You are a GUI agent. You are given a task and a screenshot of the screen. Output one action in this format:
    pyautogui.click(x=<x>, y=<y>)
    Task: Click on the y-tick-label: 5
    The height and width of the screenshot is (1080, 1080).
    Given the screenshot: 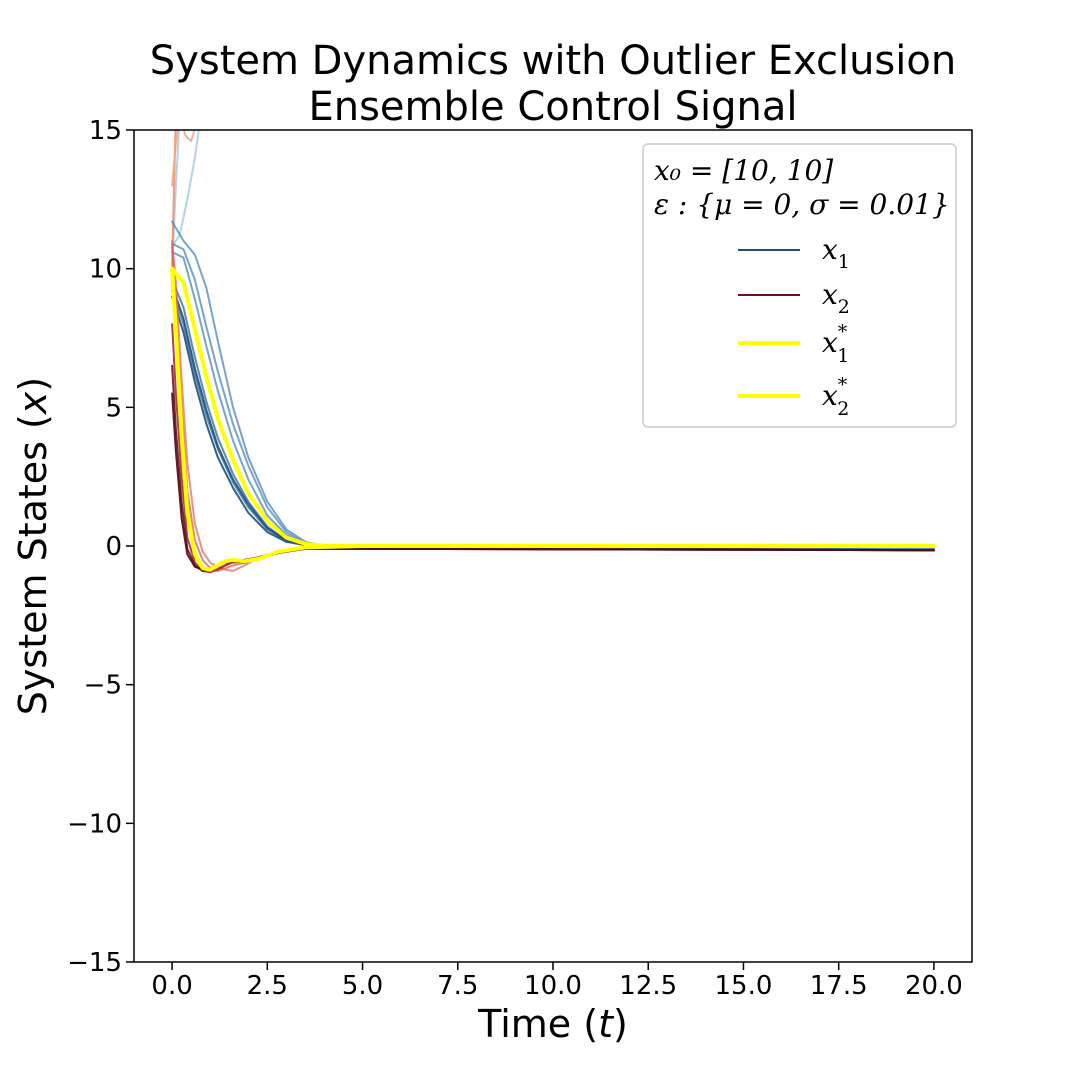 What is the action you would take?
    pyautogui.click(x=113, y=408)
    